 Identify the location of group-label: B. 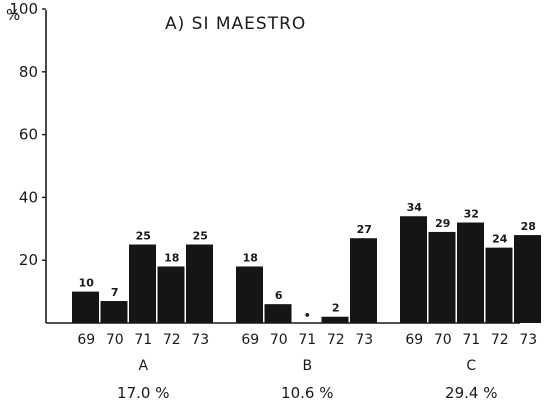
(307, 366).